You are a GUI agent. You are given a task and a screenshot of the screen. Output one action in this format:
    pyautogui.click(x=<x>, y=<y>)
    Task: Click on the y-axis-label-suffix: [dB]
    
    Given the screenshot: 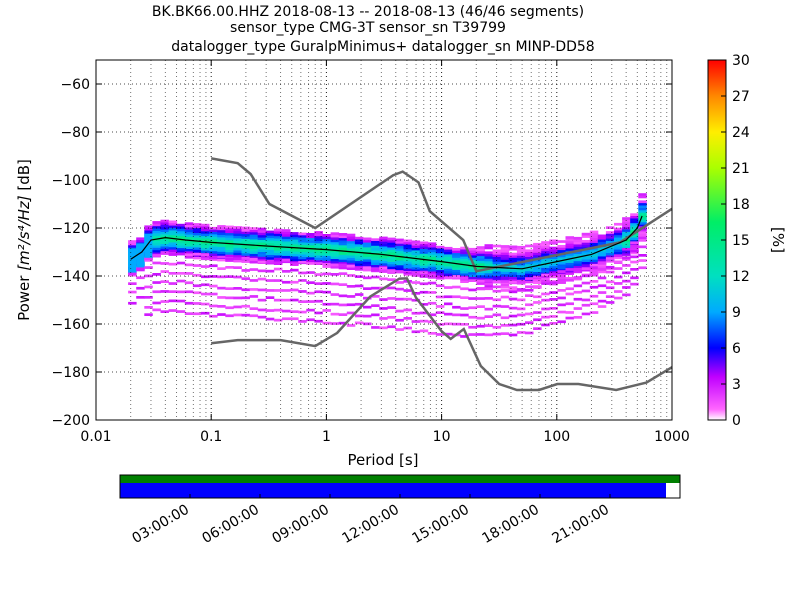 What is the action you would take?
    pyautogui.click(x=24, y=177)
    